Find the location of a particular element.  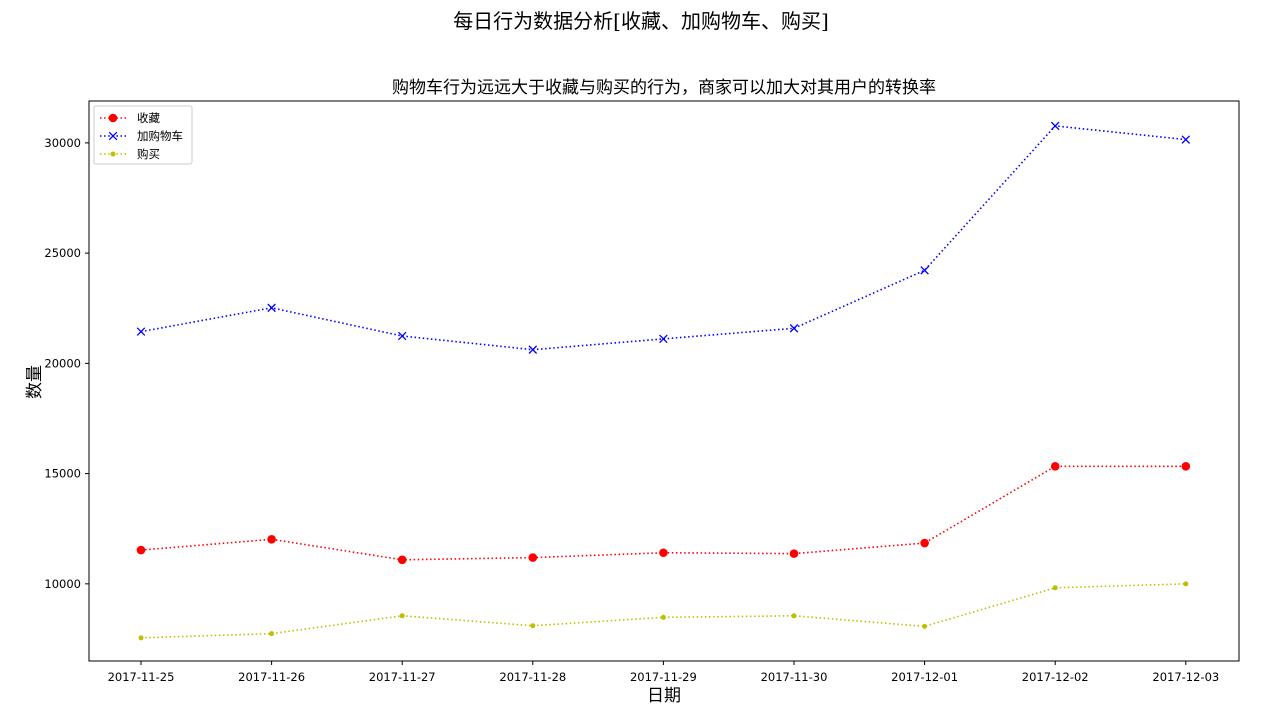

y-tick-label: 15000 is located at coordinates (62, 474).